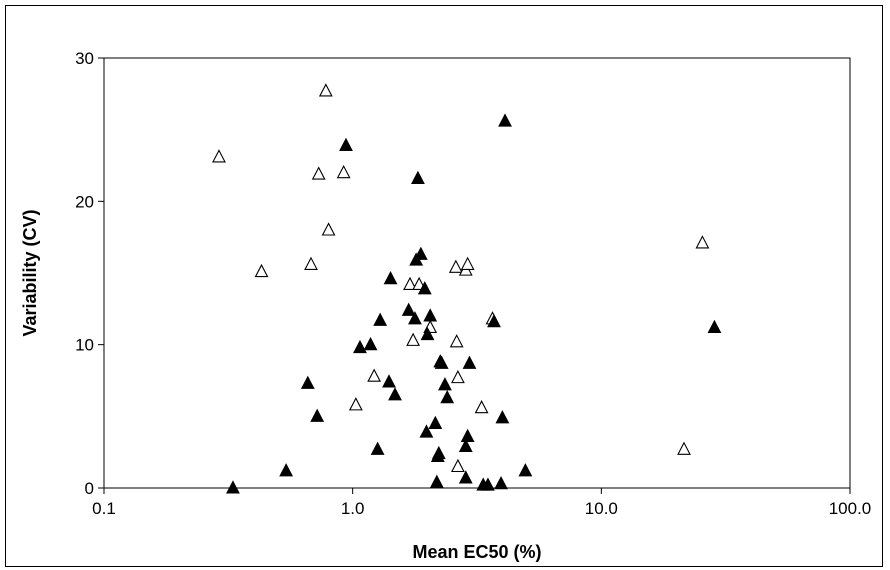 This screenshot has width=890, height=570. Describe the element at coordinates (84, 201) in the screenshot. I see `y-tick-label: 20` at that location.